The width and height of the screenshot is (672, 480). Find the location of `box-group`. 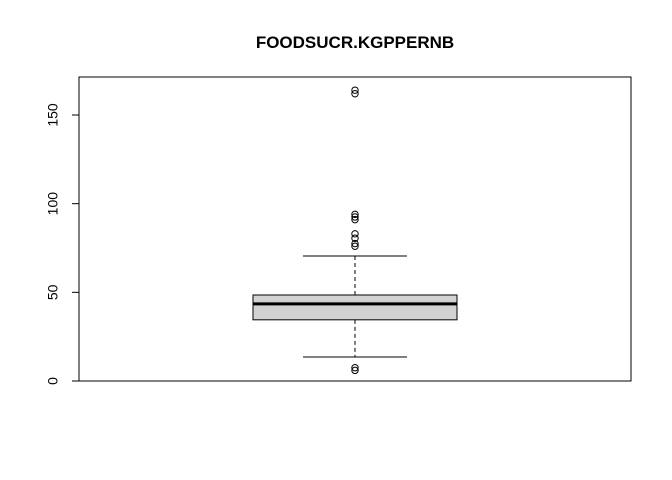

box-group is located at coordinates (355, 306).